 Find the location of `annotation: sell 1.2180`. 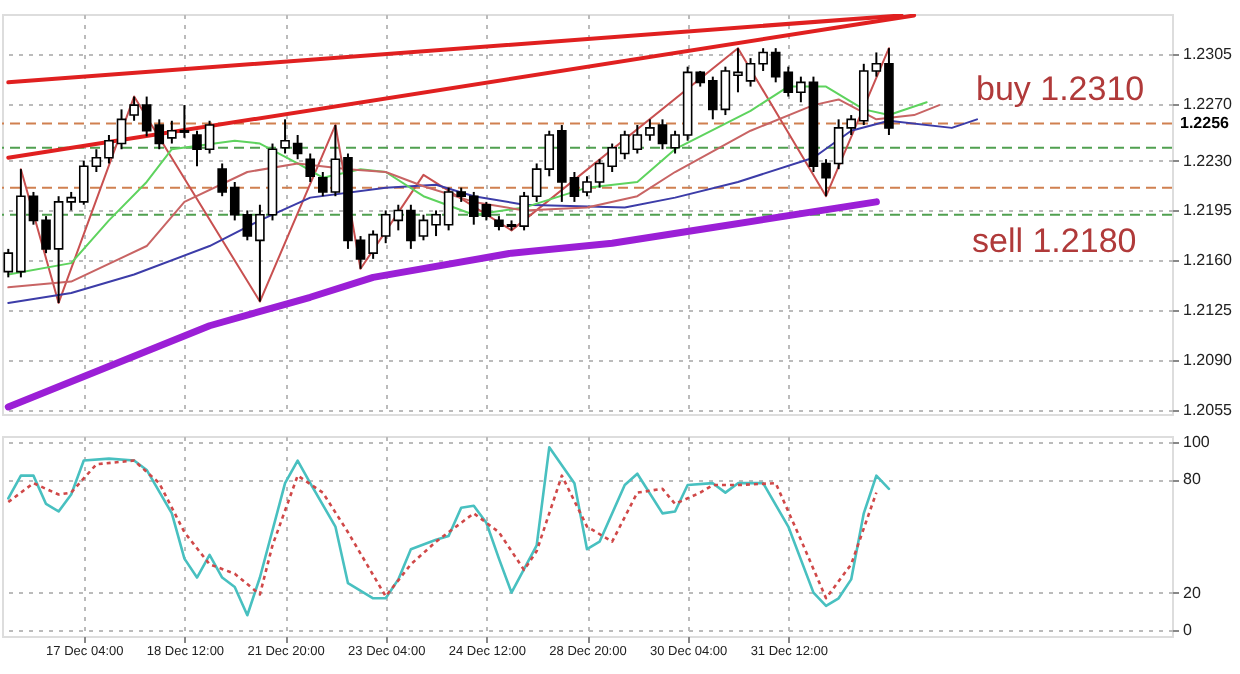

annotation: sell 1.2180 is located at coordinates (1054, 241).